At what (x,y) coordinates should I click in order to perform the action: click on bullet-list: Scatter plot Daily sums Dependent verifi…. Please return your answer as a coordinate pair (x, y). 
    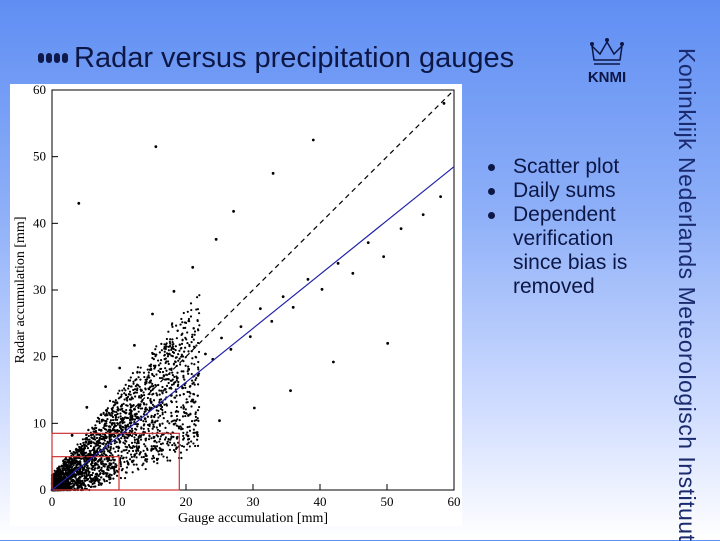
    Looking at the image, I should click on (573, 227).